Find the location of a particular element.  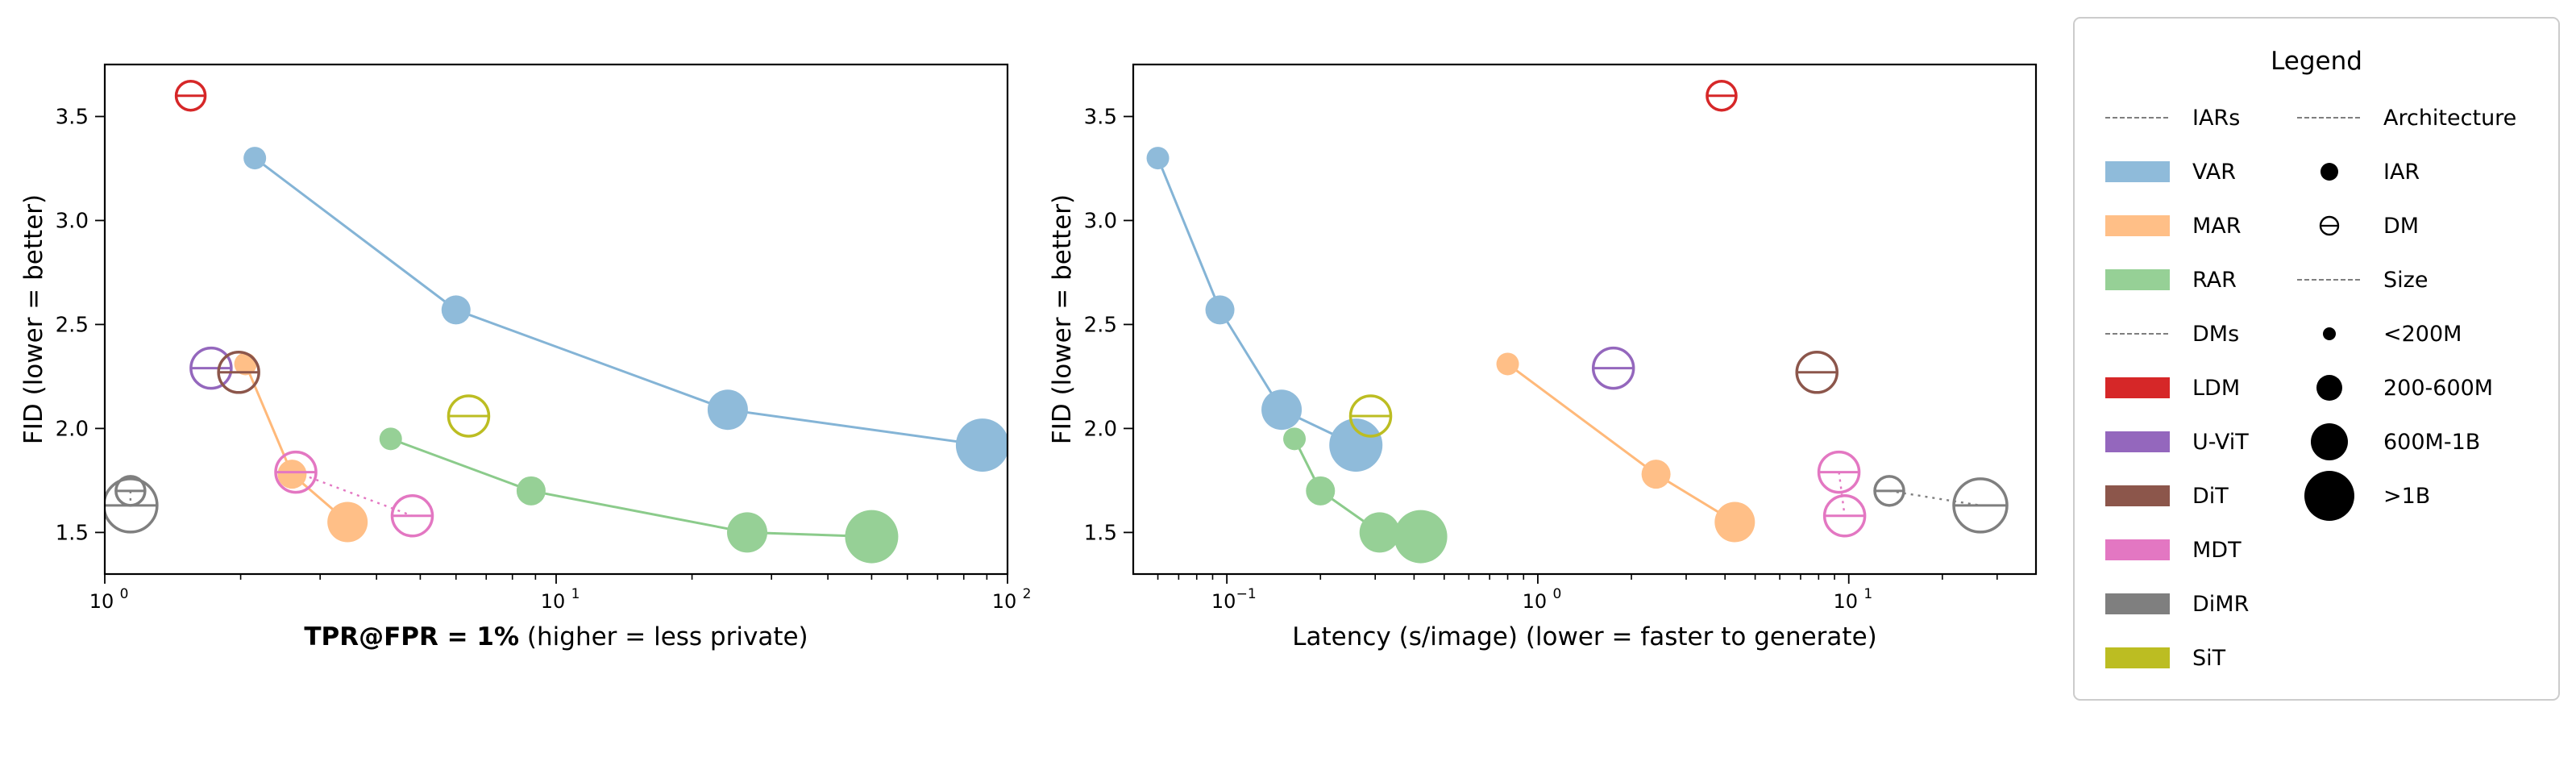

legend-label: DiT is located at coordinates (2210, 497).